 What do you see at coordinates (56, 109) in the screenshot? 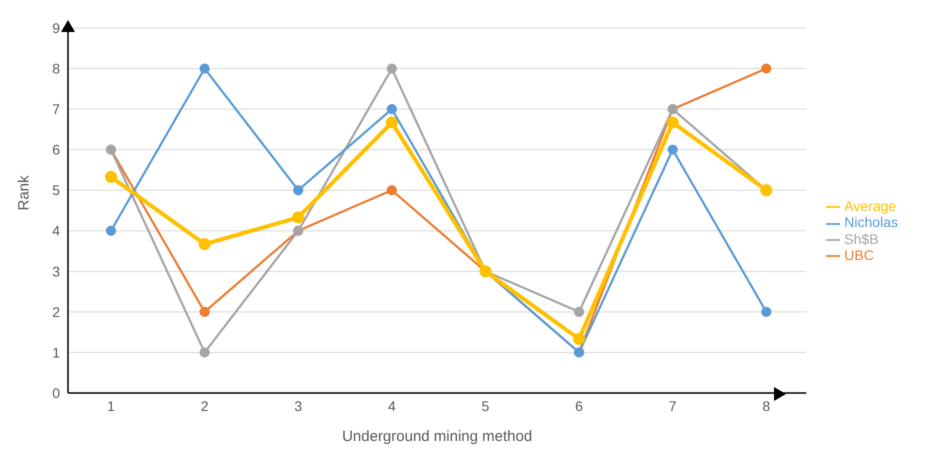
I see `y-tick-label: 7` at bounding box center [56, 109].